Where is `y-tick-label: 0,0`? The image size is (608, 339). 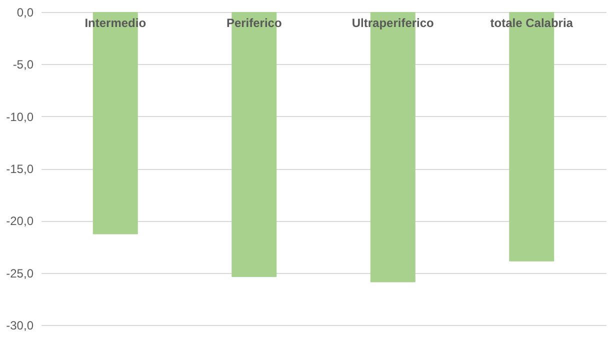
y-tick-label: 0,0 is located at coordinates (25, 13).